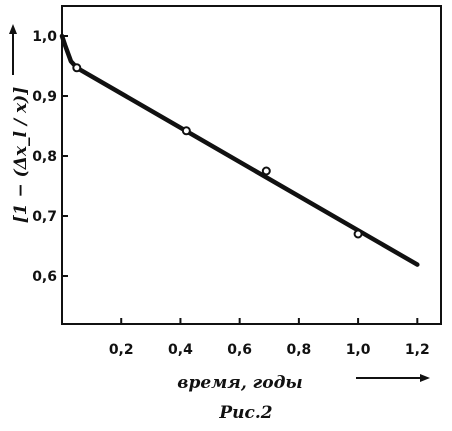 The image size is (452, 431). What do you see at coordinates (245, 413) in the screenshot?
I see `figure-caption: Рис.2` at bounding box center [245, 413].